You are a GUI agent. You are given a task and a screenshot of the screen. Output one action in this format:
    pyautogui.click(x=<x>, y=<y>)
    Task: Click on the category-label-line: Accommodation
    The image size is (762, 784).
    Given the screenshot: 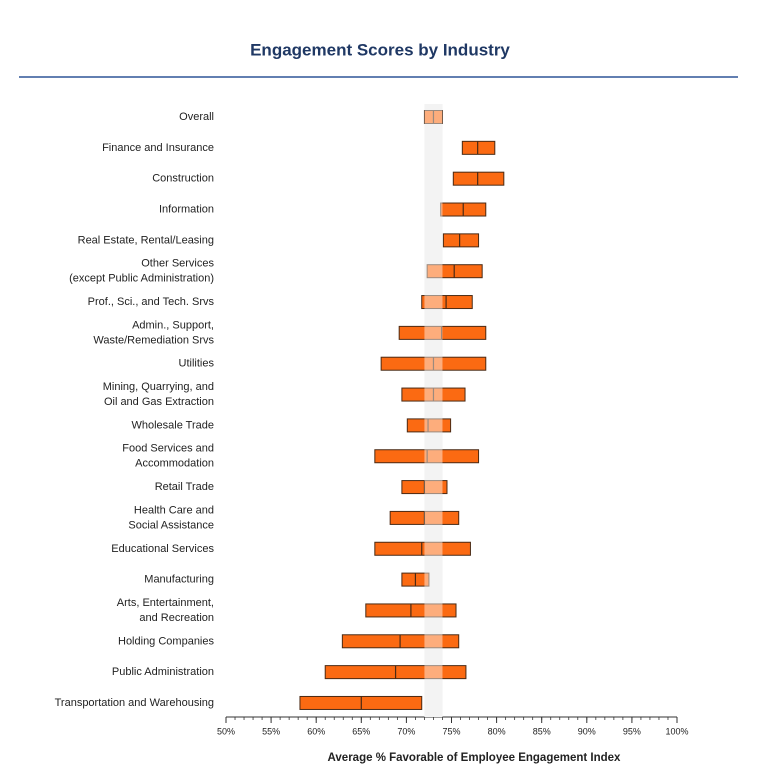 What is the action you would take?
    pyautogui.click(x=174, y=464)
    